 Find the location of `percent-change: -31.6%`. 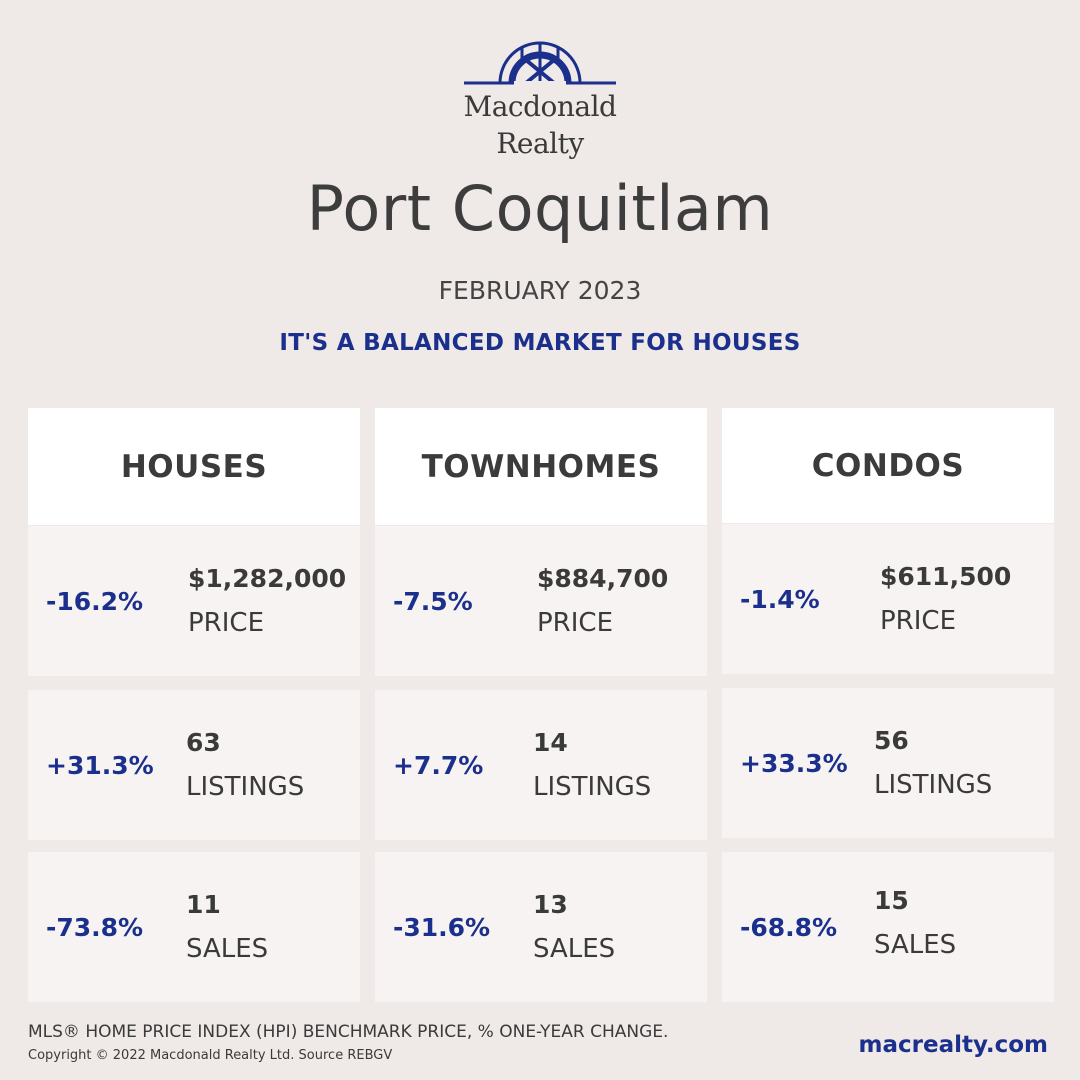

percent-change: -31.6% is located at coordinates (442, 927).